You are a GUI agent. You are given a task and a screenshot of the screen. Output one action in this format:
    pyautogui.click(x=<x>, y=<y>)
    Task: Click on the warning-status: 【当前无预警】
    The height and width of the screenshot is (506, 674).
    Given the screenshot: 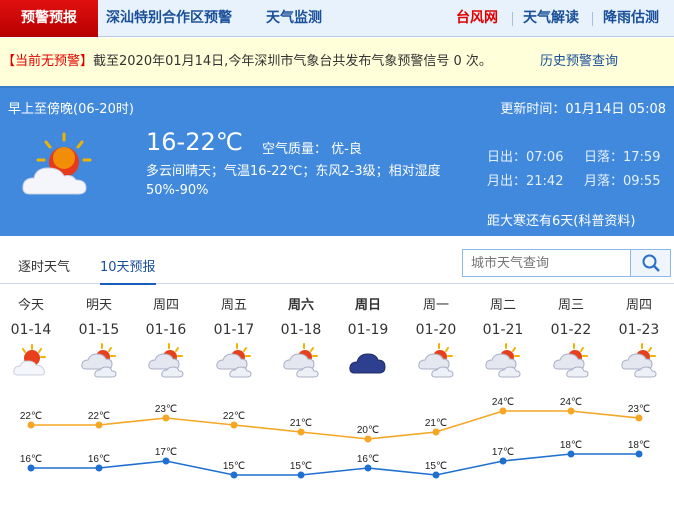 What is the action you would take?
    pyautogui.click(x=48, y=61)
    